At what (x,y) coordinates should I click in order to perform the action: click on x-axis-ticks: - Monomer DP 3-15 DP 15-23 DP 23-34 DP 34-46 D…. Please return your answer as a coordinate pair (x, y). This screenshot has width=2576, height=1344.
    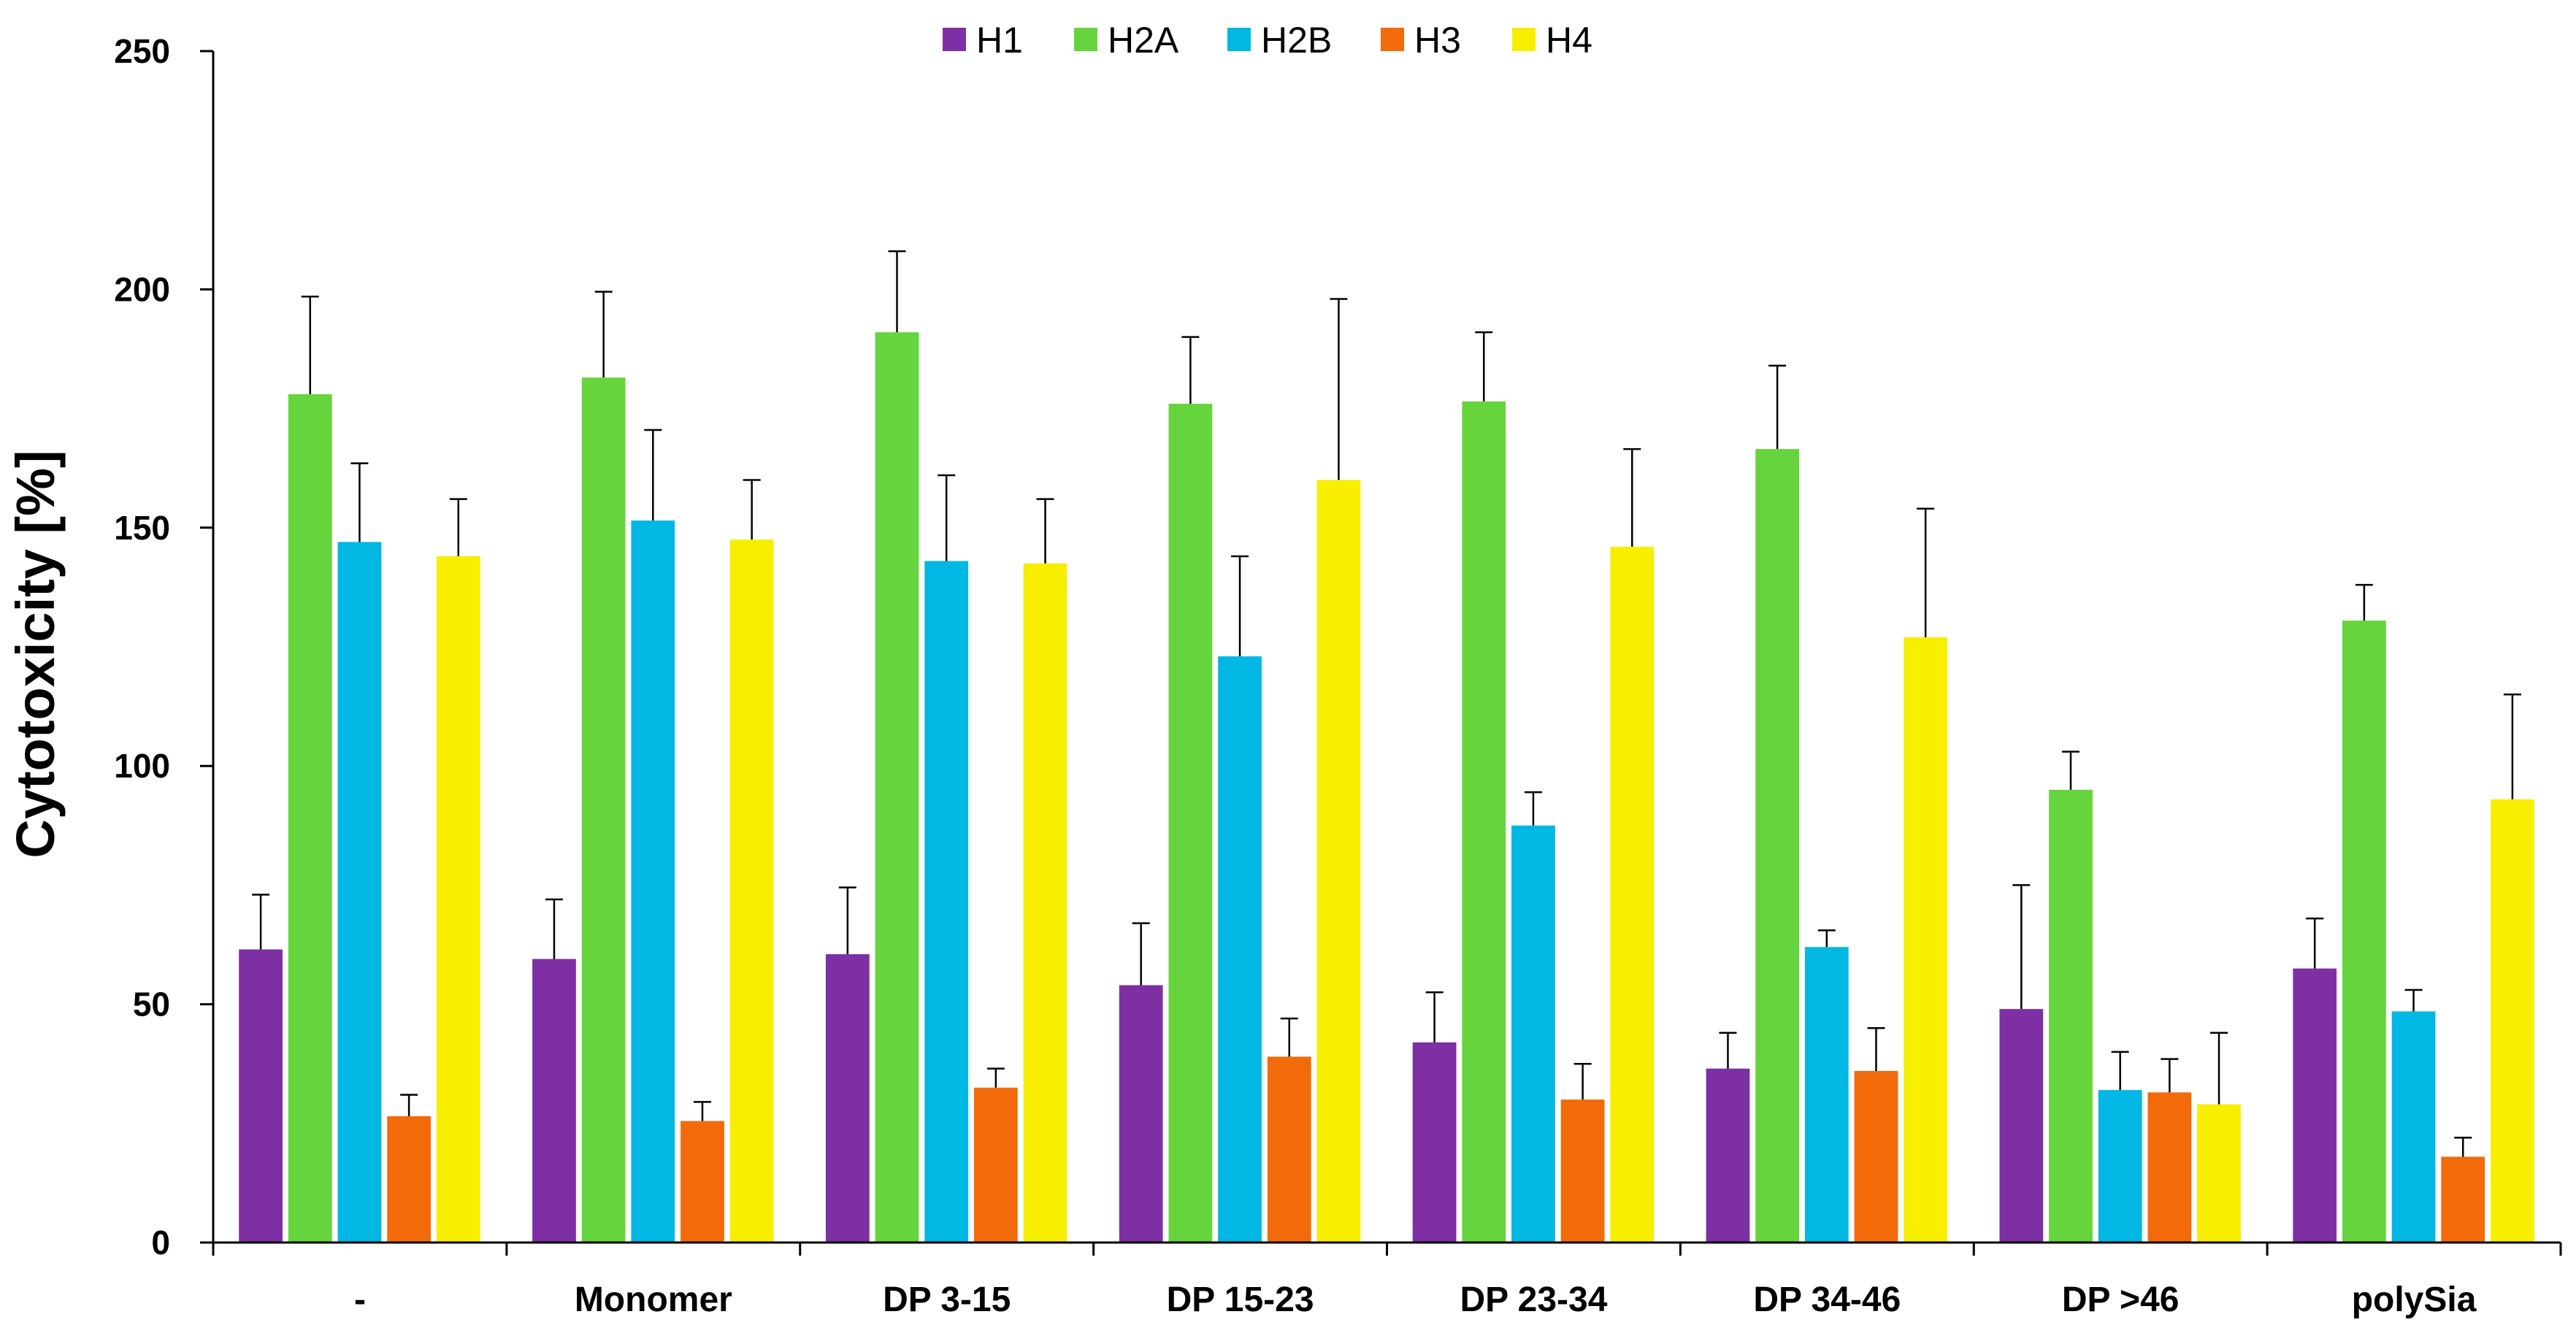
    Looking at the image, I should click on (1387, 1281).